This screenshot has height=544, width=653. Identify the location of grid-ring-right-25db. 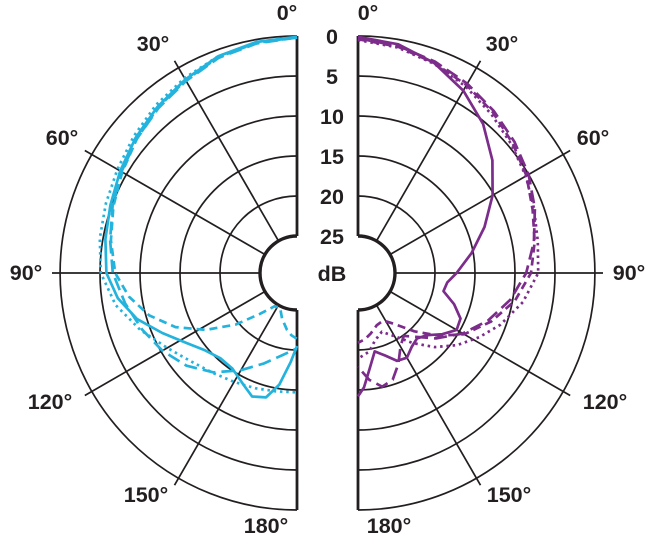
(377, 273).